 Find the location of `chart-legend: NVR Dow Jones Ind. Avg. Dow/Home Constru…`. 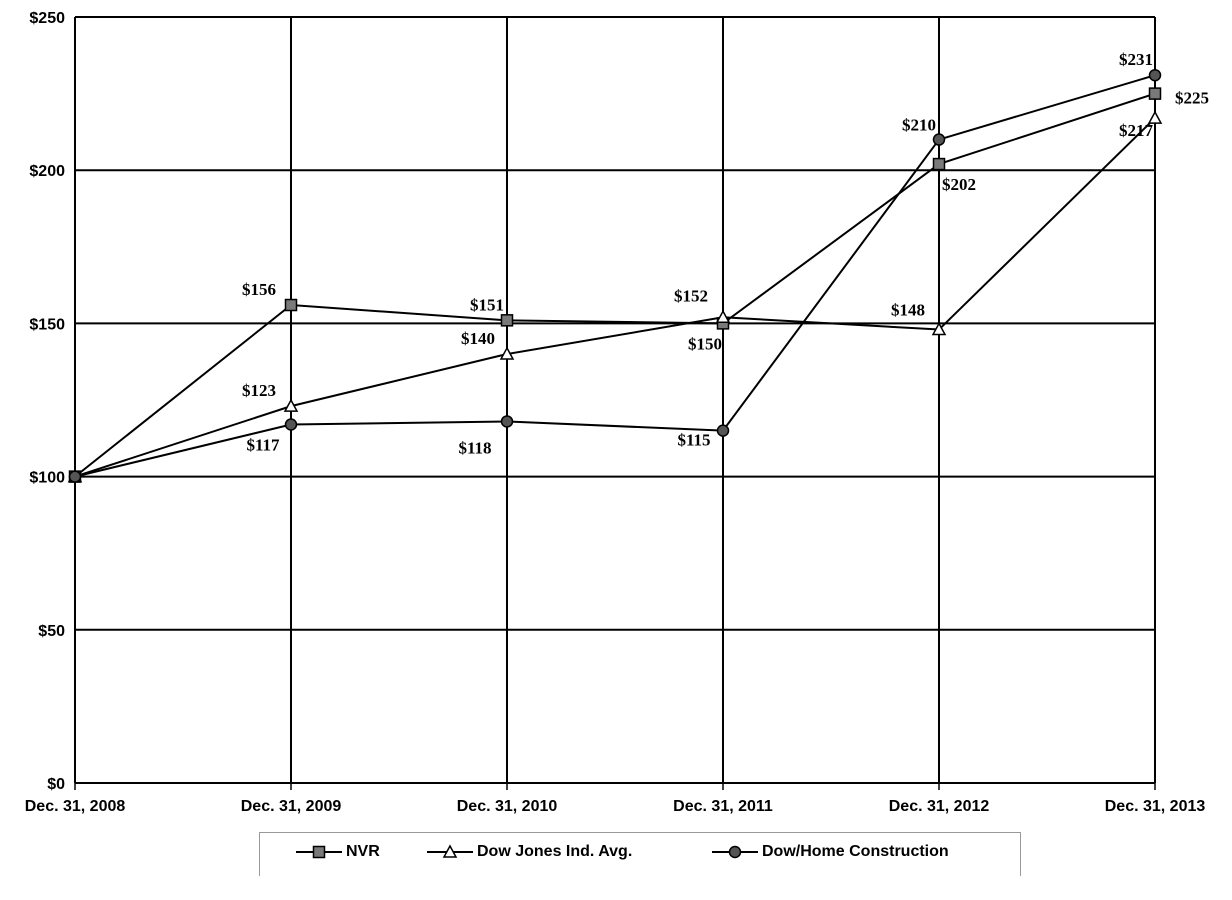

chart-legend: NVR Dow Jones Ind. Avg. Dow/Home Constru… is located at coordinates (640, 854).